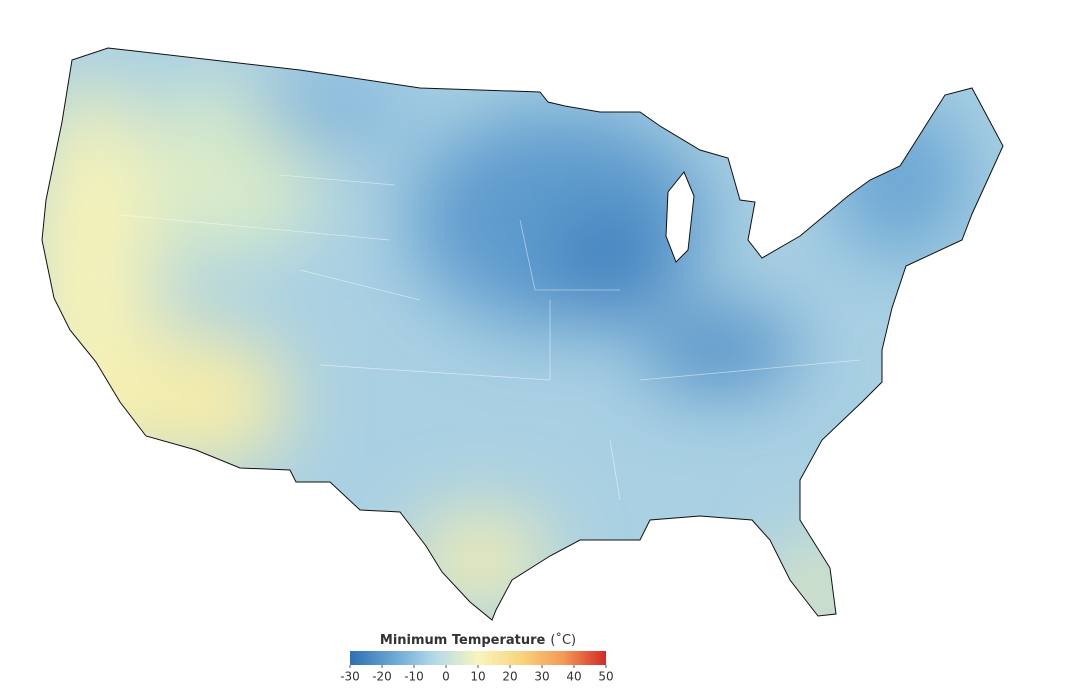 Image resolution: width=1073 pixels, height=689 pixels. I want to click on colorbar-tick-label: -10, so click(414, 677).